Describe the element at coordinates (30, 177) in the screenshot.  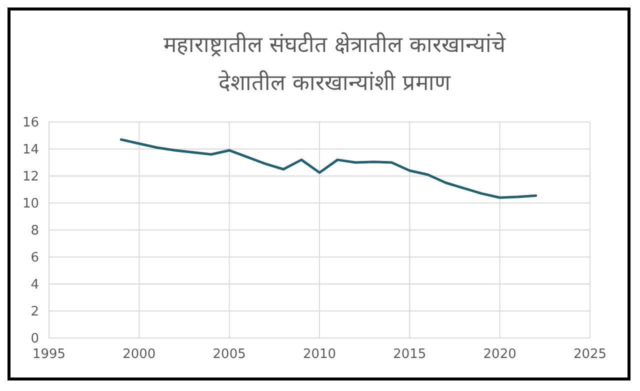
I see `y-tick-label: 12` at that location.